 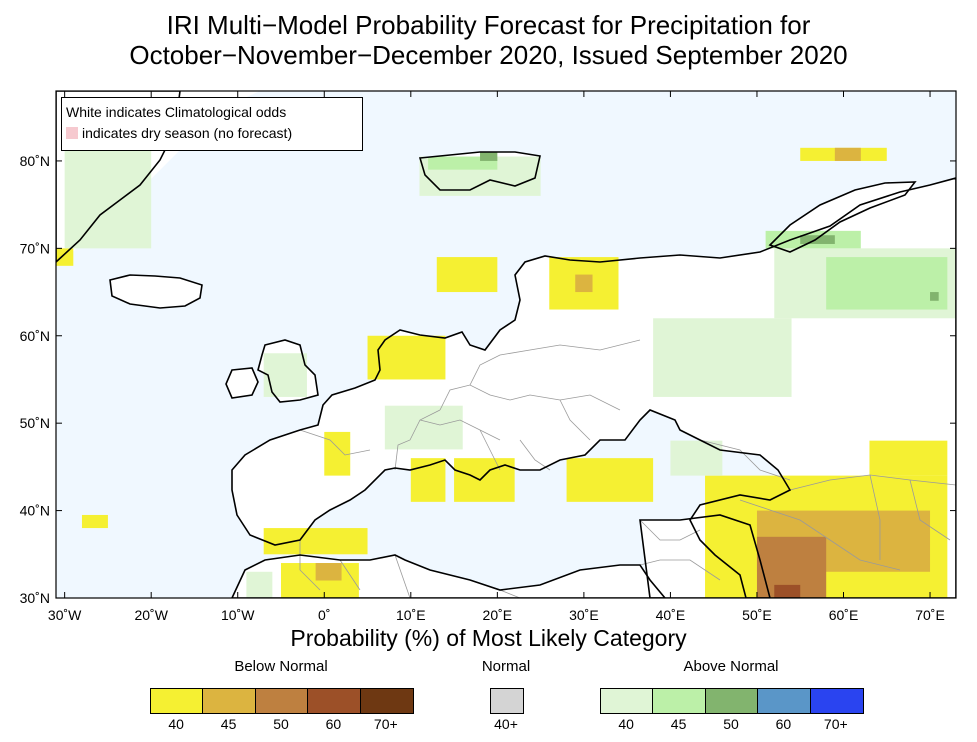 What do you see at coordinates (176, 724) in the screenshot?
I see `below-normal-tick-label: 40` at bounding box center [176, 724].